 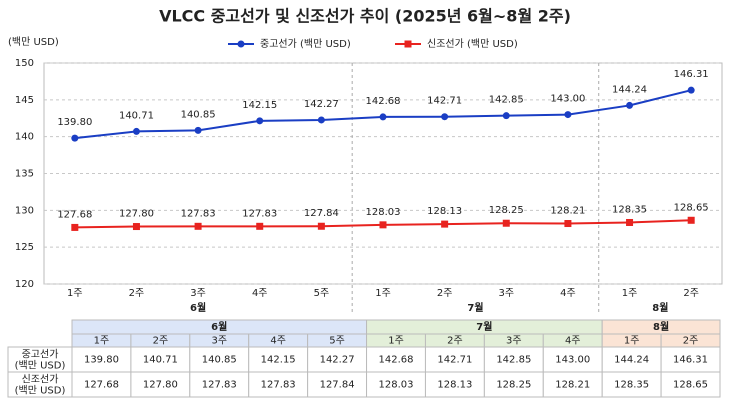 What do you see at coordinates (33, 42) in the screenshot?
I see `y-axis-label: (백만 USD)` at bounding box center [33, 42].